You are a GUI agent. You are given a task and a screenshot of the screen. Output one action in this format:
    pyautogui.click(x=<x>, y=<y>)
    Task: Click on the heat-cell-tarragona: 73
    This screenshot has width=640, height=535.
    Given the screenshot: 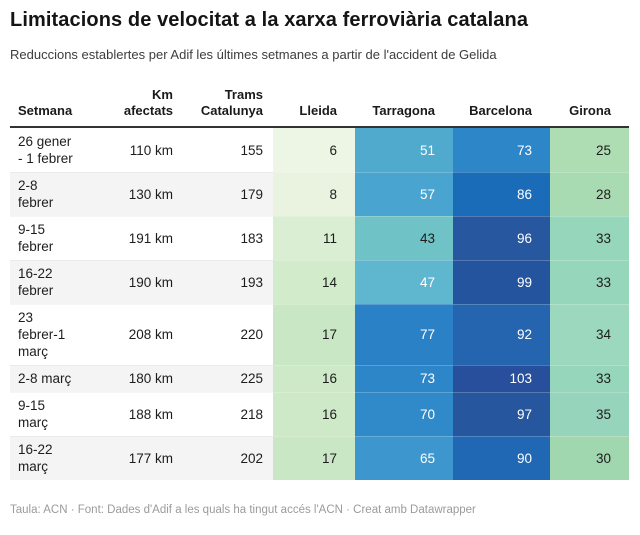 What is the action you would take?
    pyautogui.click(x=404, y=378)
    